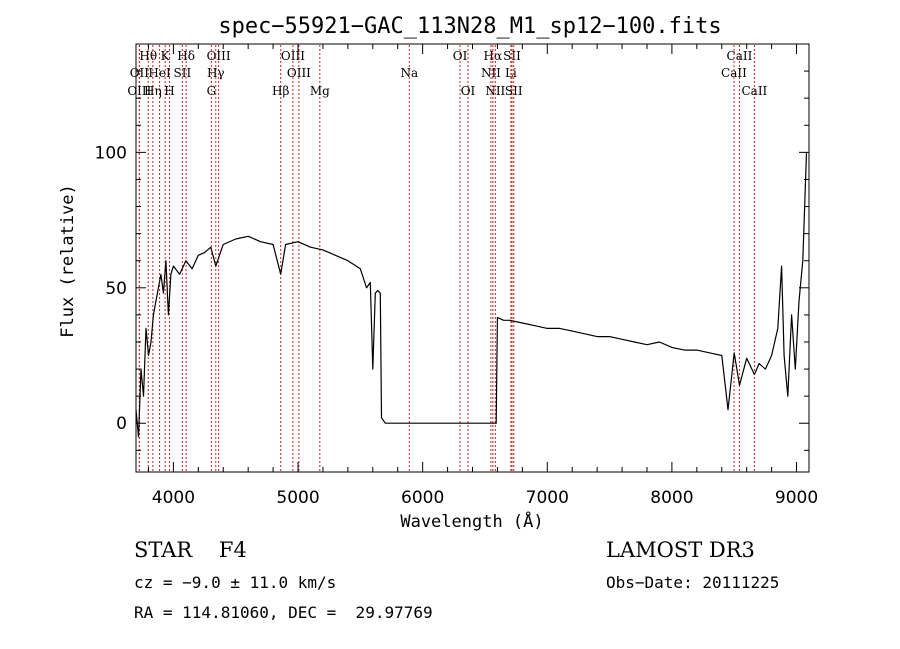 The width and height of the screenshot is (900, 649). I want to click on line-label: Mg, so click(320, 91).